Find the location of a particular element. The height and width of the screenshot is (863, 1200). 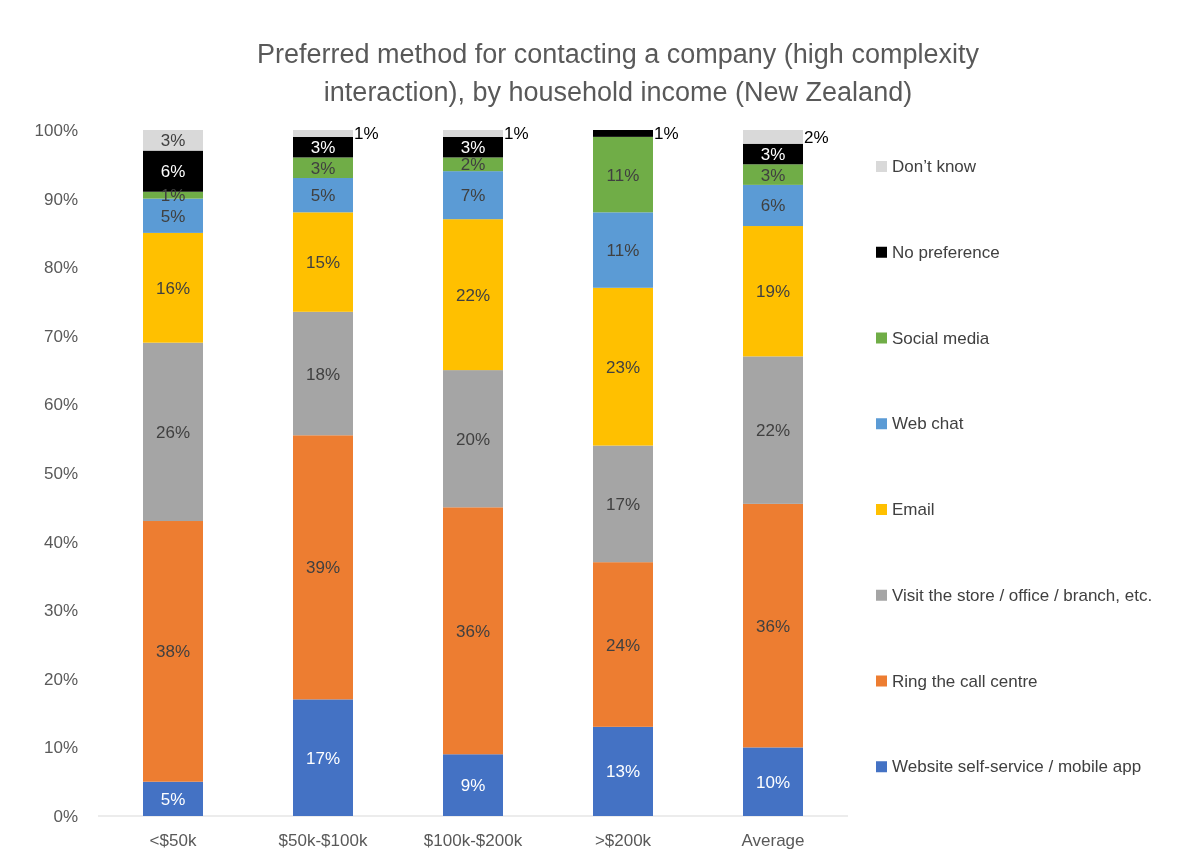

legend-label: Web chat is located at coordinates (928, 424).